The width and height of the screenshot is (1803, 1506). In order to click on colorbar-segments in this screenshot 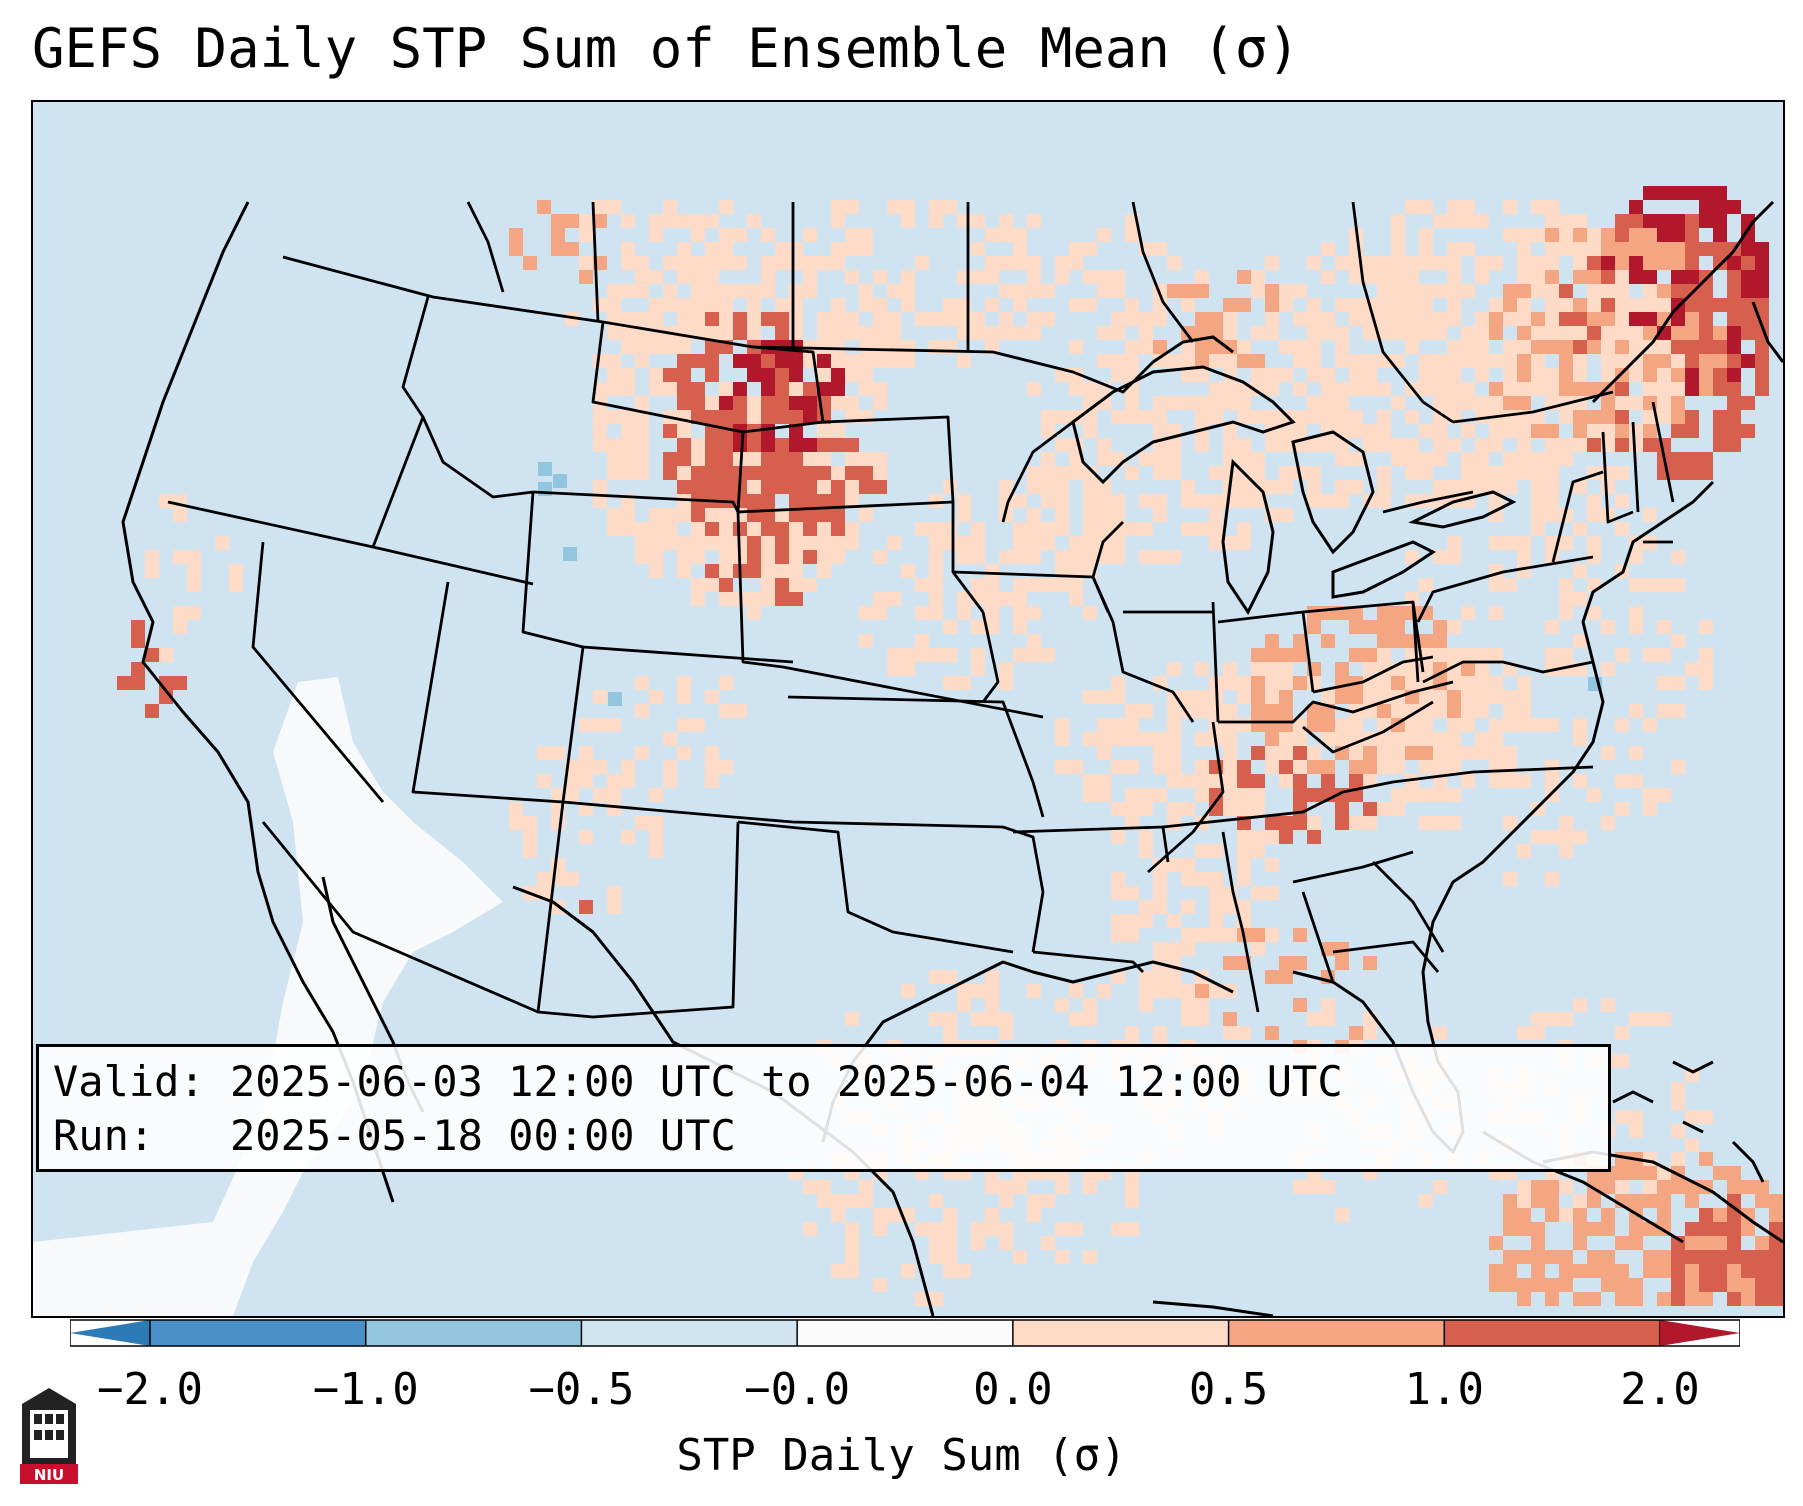, I will do `click(905, 1333)`.